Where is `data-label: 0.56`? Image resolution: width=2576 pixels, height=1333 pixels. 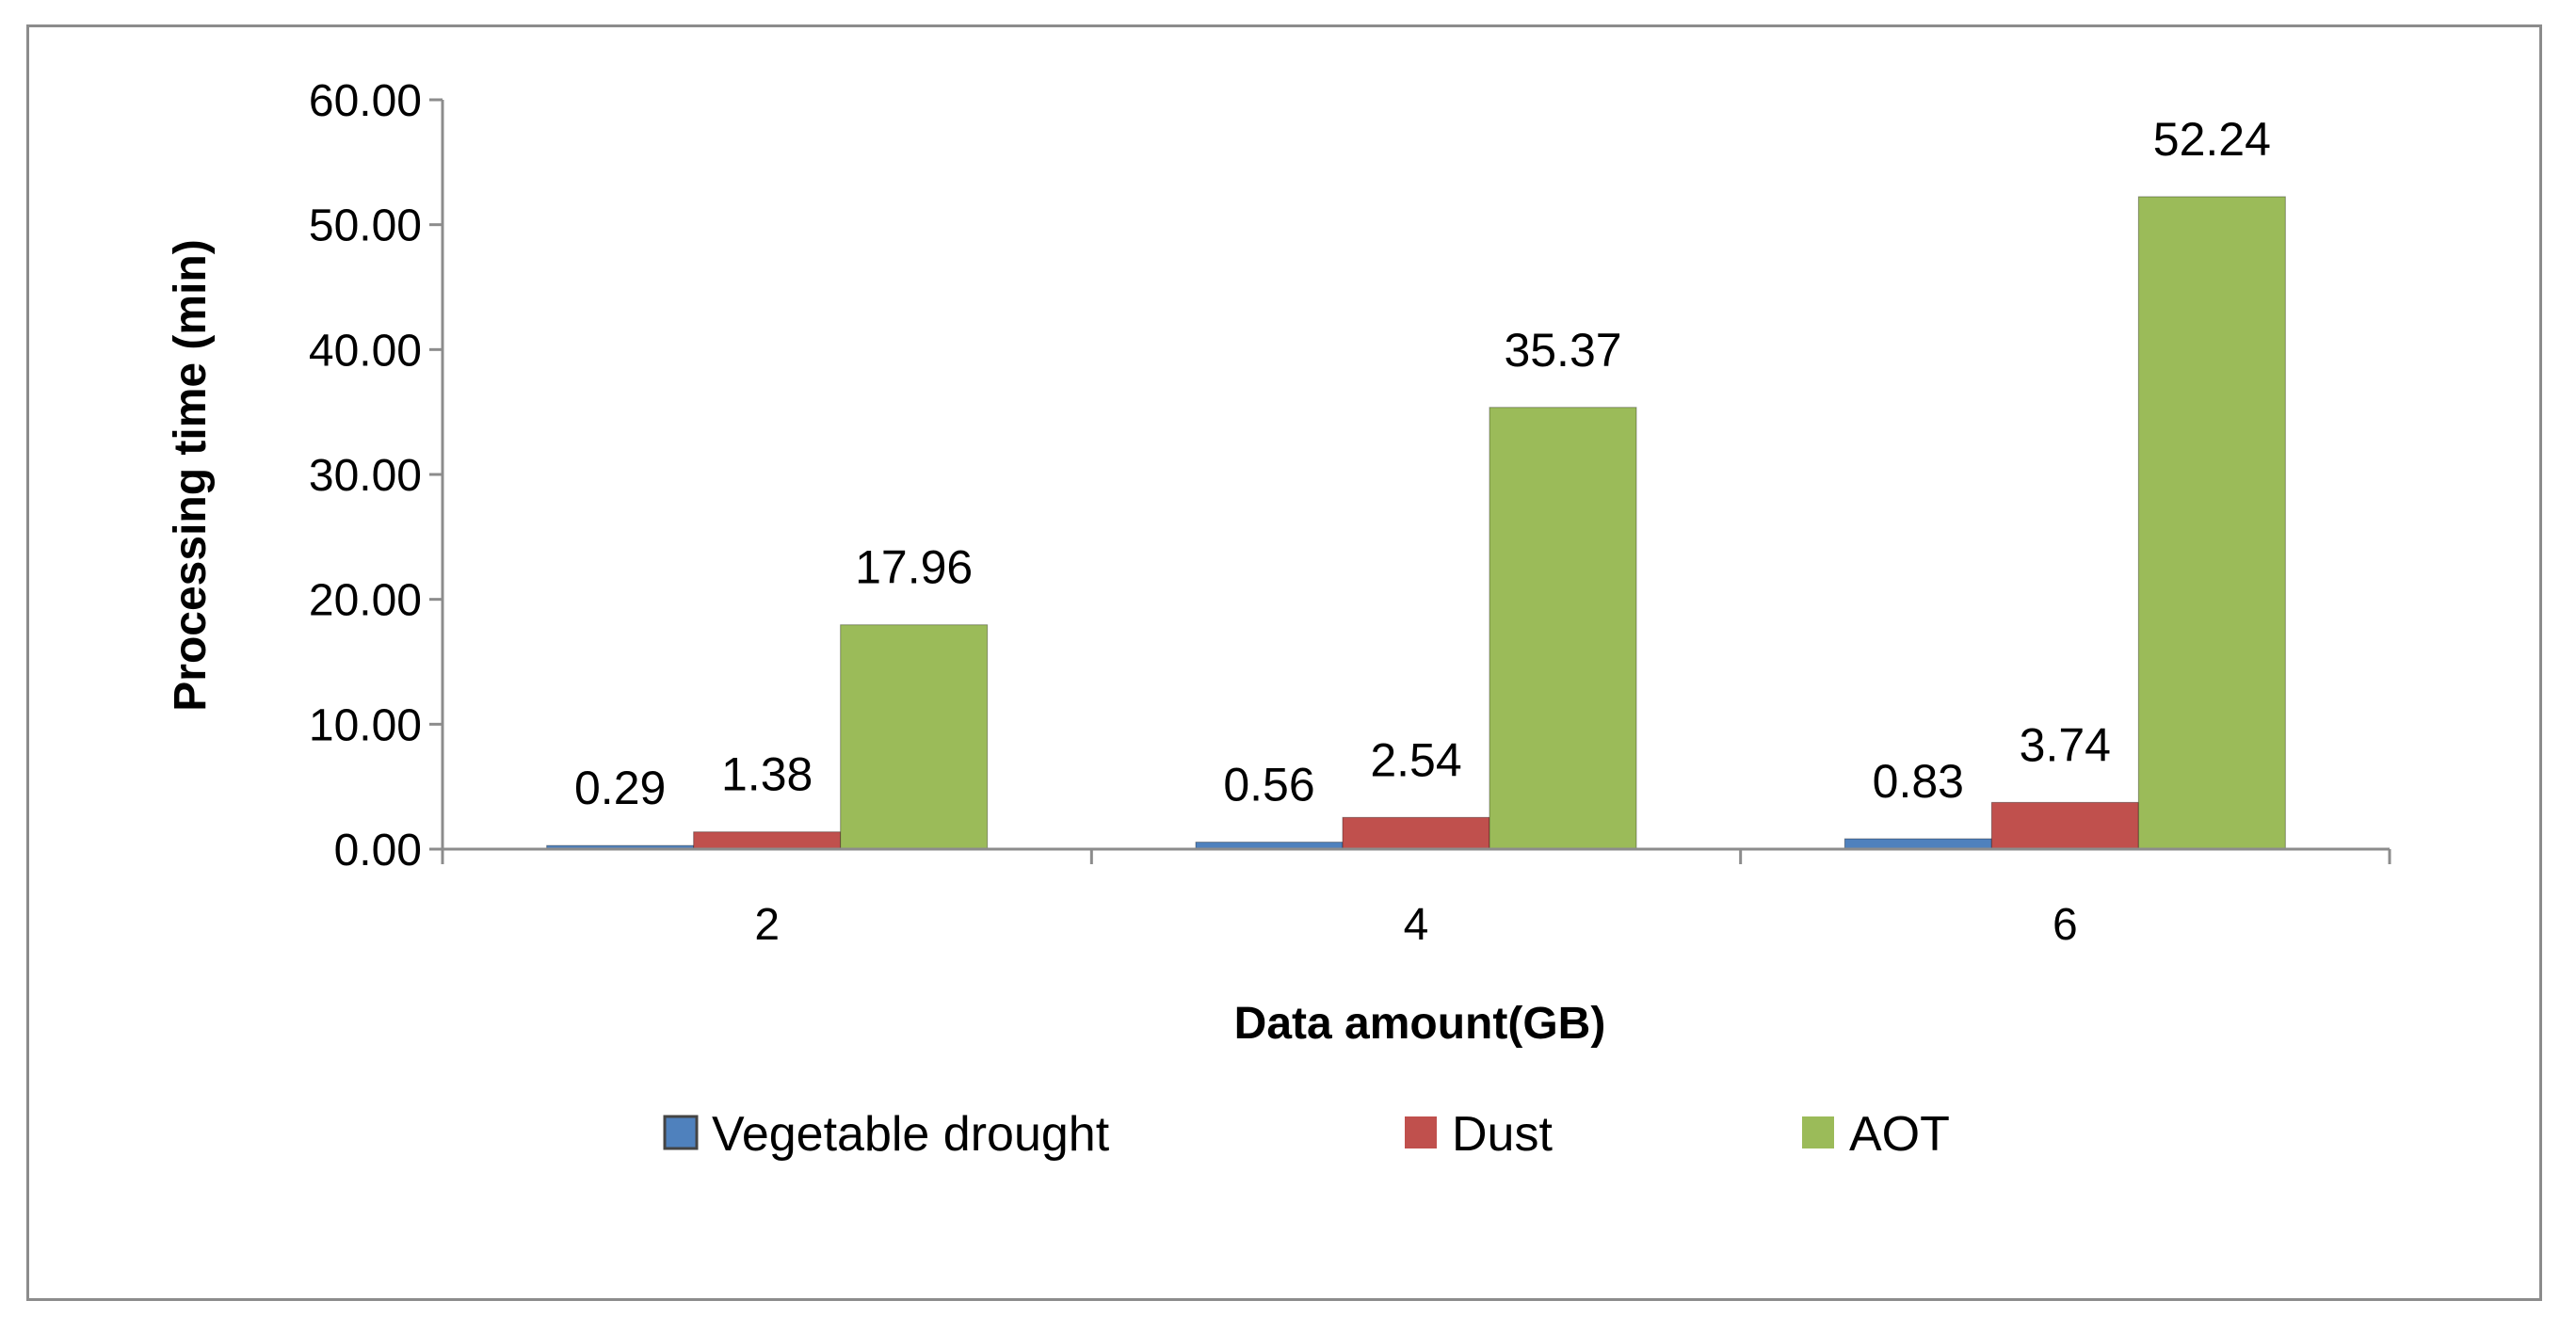 data-label: 0.56 is located at coordinates (1268, 785).